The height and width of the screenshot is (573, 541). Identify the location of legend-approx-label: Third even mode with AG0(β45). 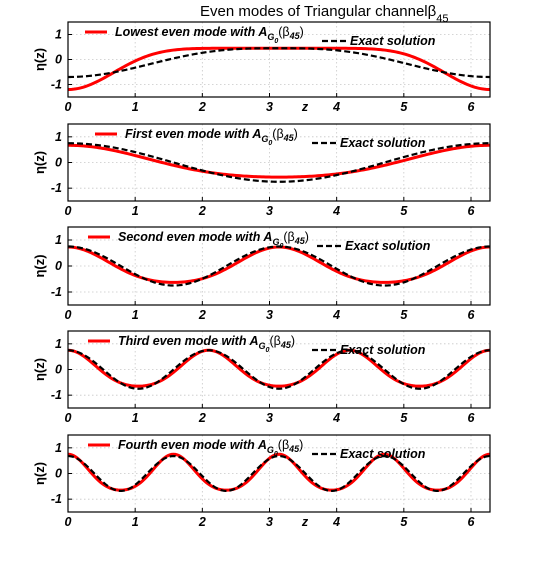
(206, 344).